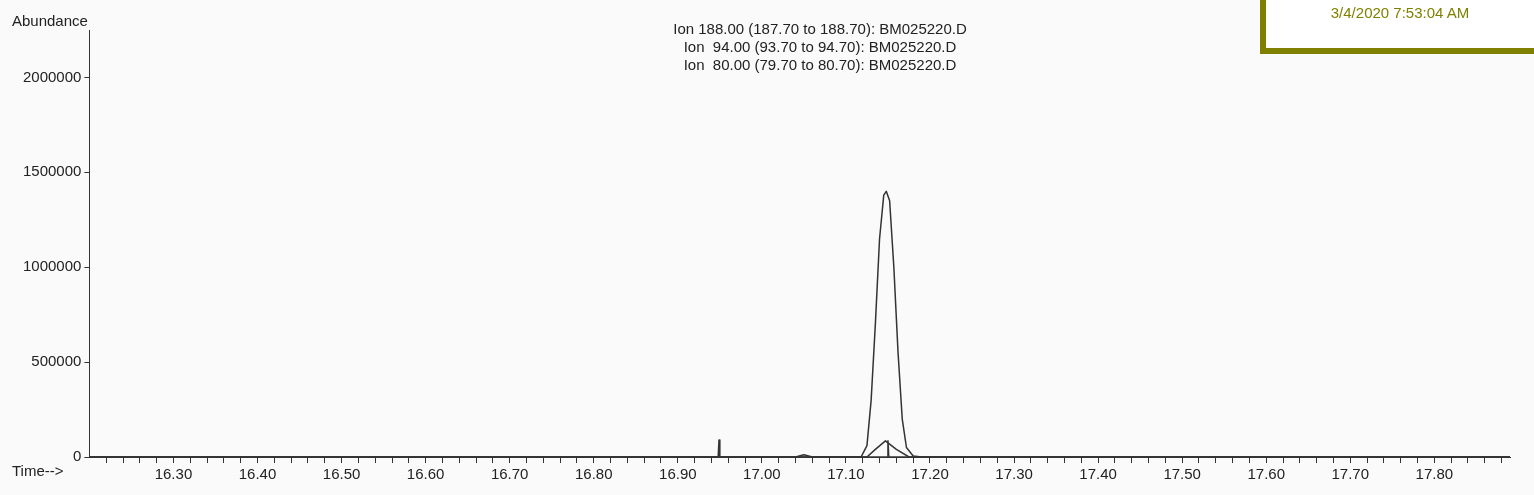 The height and width of the screenshot is (495, 1534). I want to click on x-tick-label: 17.60, so click(1266, 474).